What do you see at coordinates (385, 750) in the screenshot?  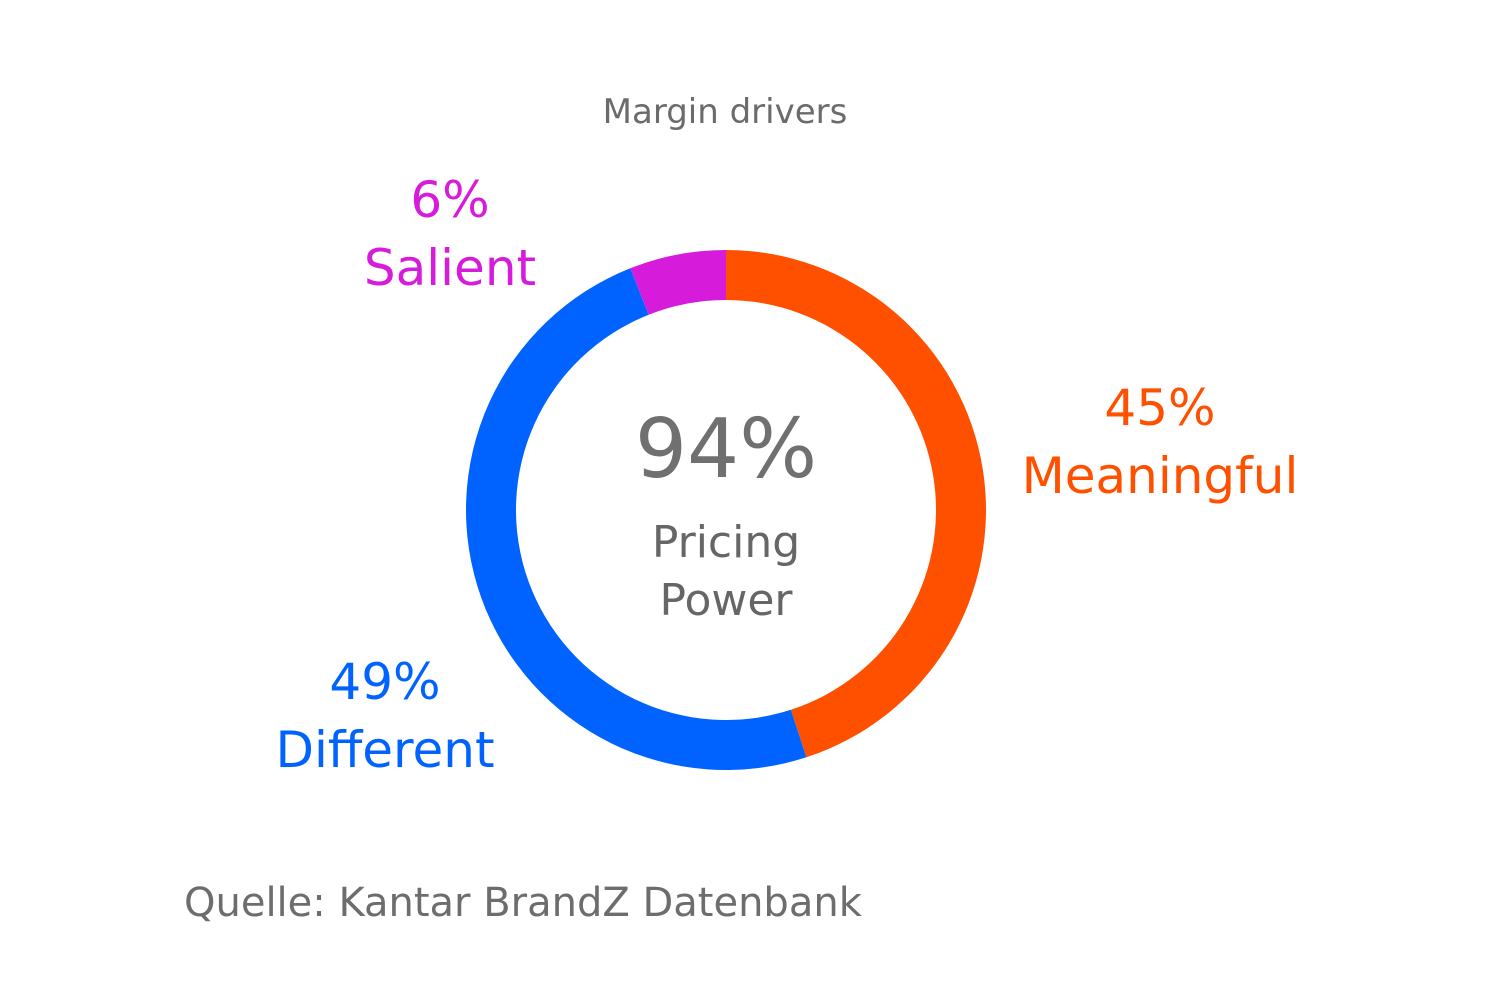 I see `slice-name-different: Different` at bounding box center [385, 750].